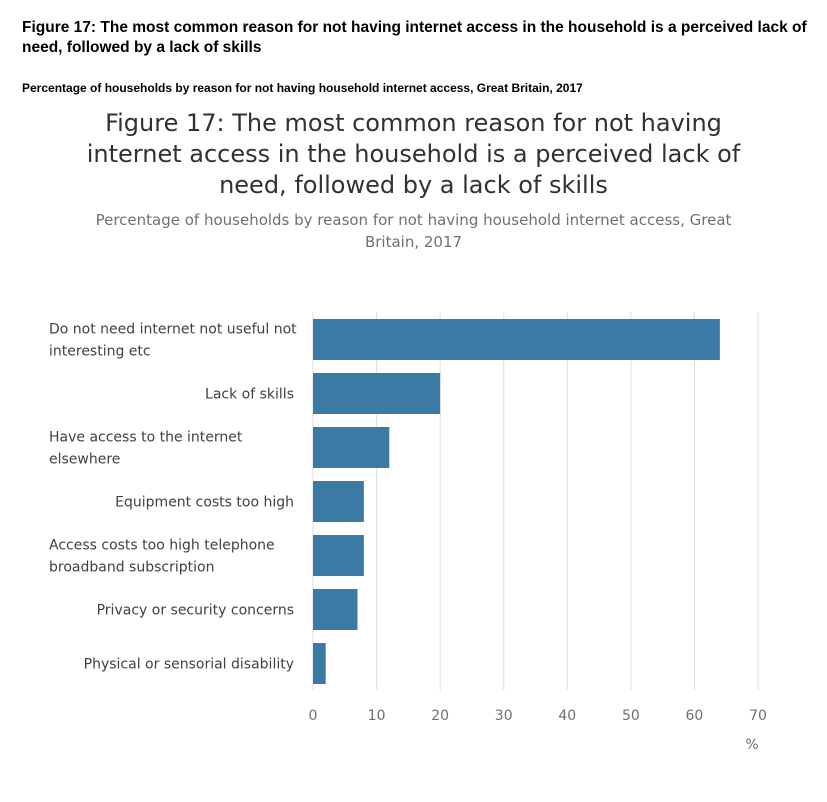 Image resolution: width=827 pixels, height=802 pixels. I want to click on x-tick-label: 30, so click(504, 716).